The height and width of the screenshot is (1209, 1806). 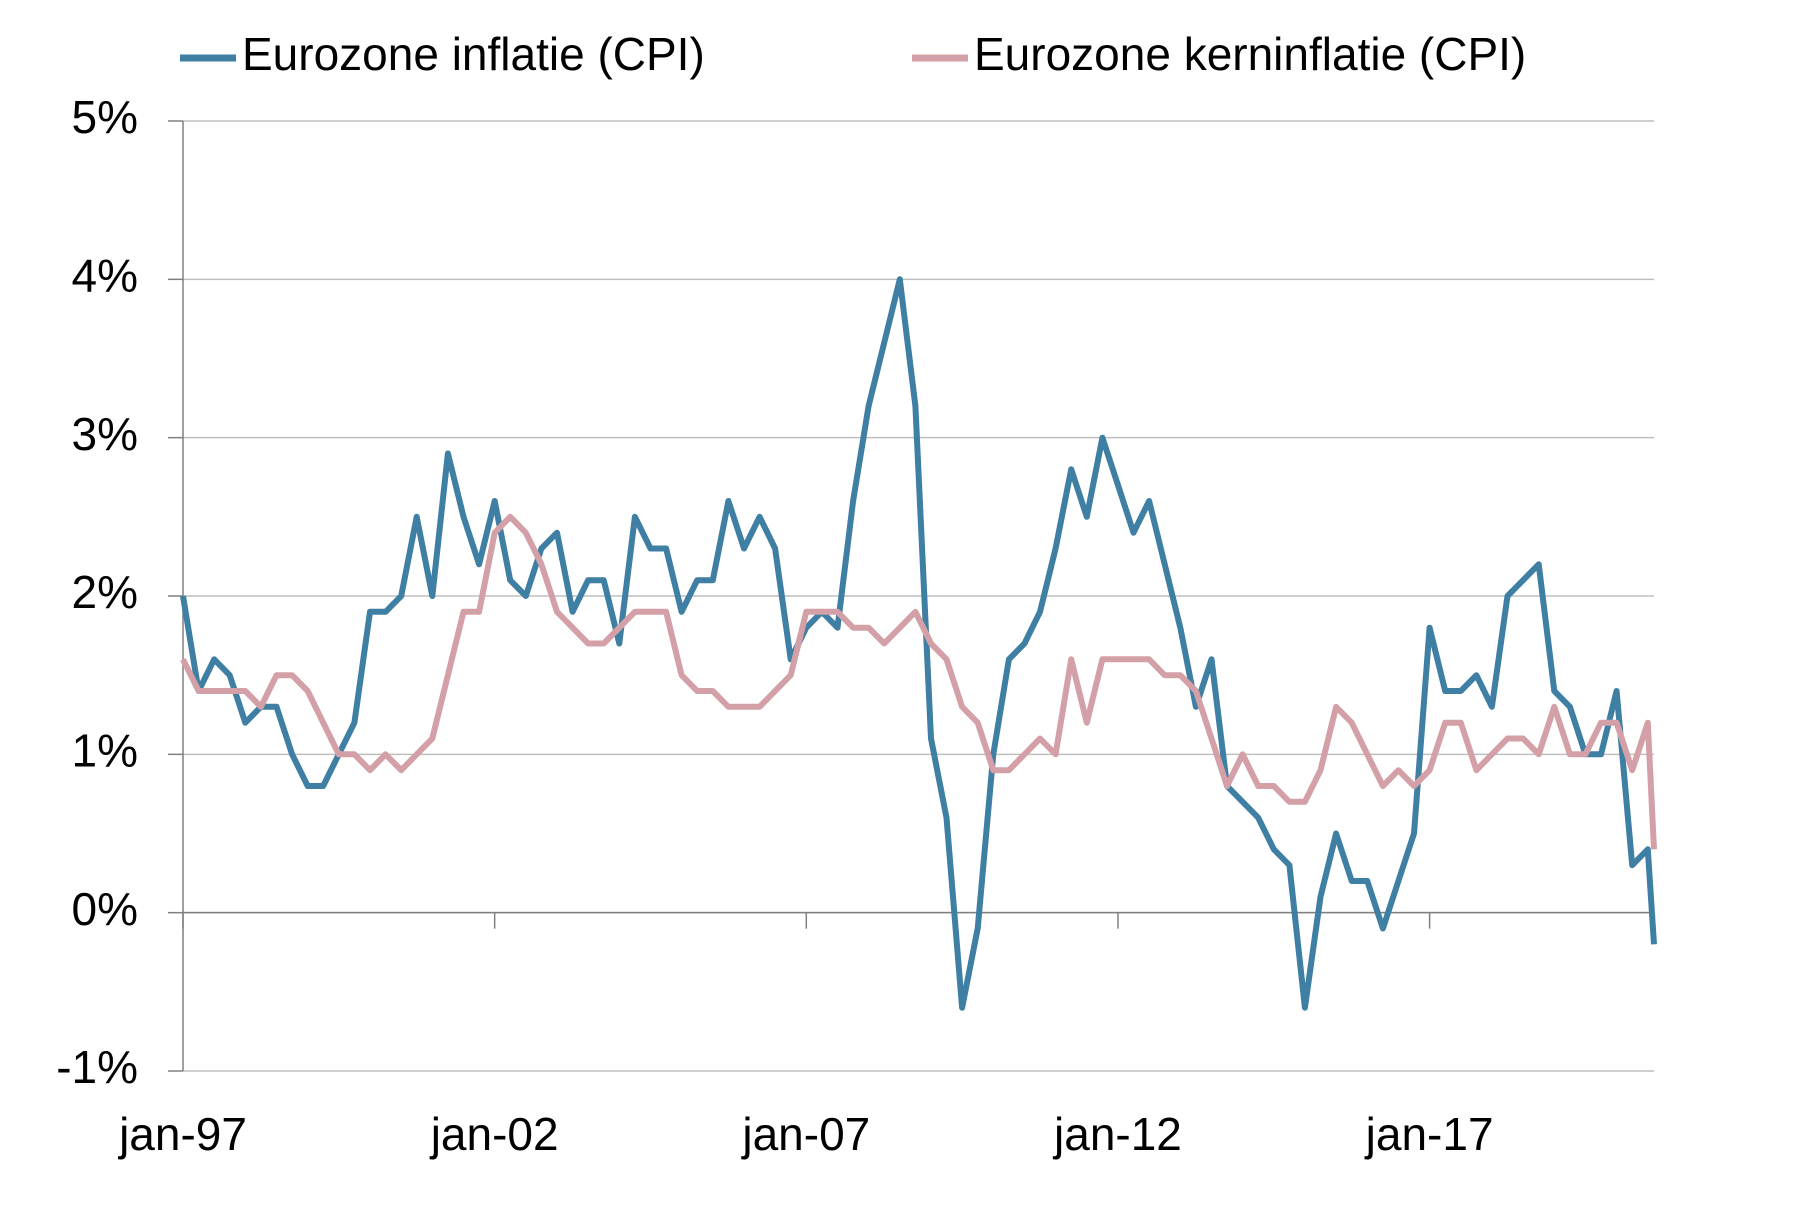 I want to click on y-tick-label: 2%, so click(x=105, y=592).